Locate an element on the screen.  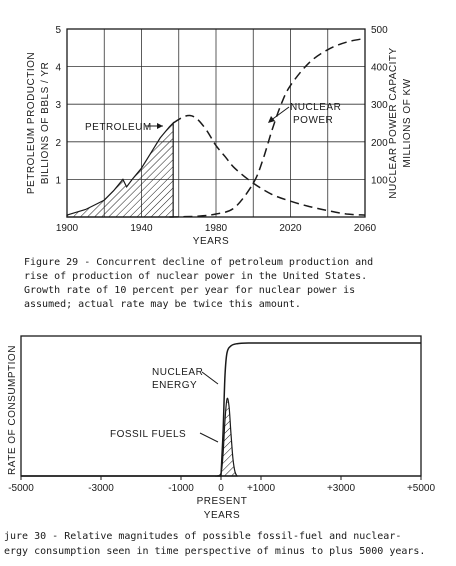
chart1-x-tick: 1980 is located at coordinates (216, 228).